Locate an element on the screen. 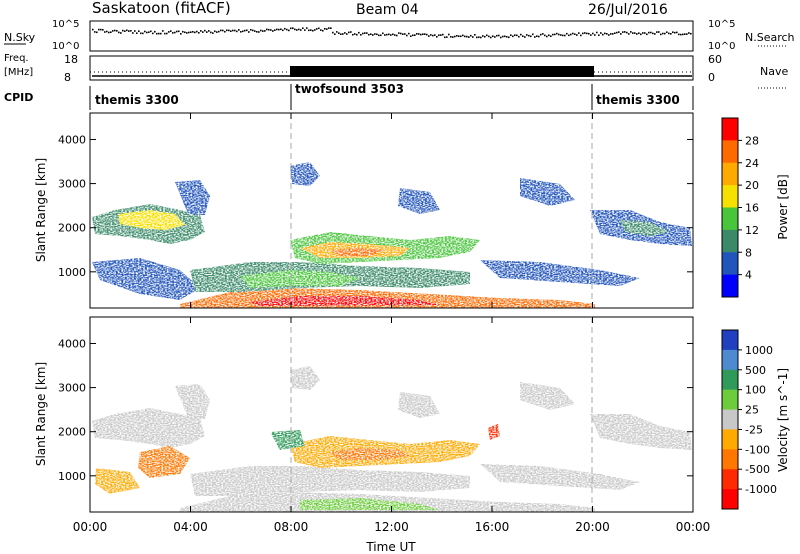 The width and height of the screenshot is (800, 554). cpid-label: CPID is located at coordinates (18, 97).